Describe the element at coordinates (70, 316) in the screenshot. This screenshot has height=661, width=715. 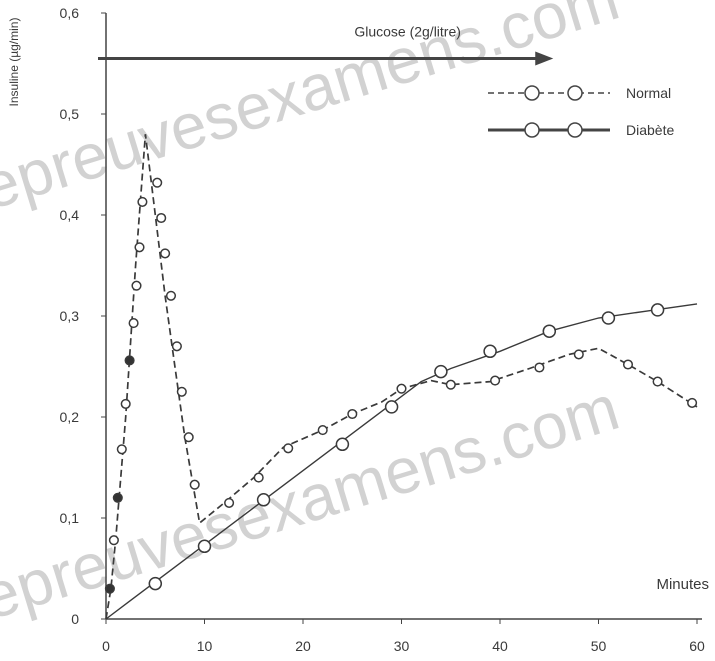
I see `y-tick-label: 0,3` at that location.